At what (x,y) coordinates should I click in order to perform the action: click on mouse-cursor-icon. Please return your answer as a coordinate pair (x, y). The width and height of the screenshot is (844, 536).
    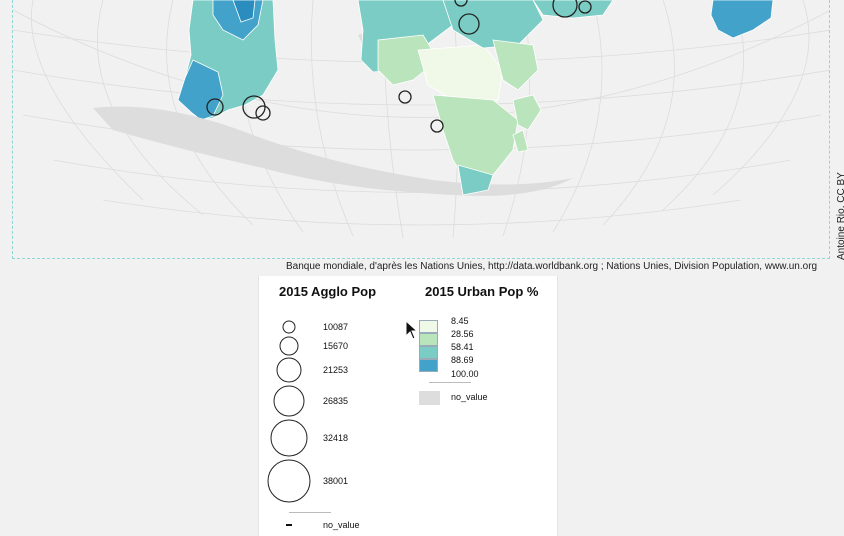
    Looking at the image, I should click on (412, 330).